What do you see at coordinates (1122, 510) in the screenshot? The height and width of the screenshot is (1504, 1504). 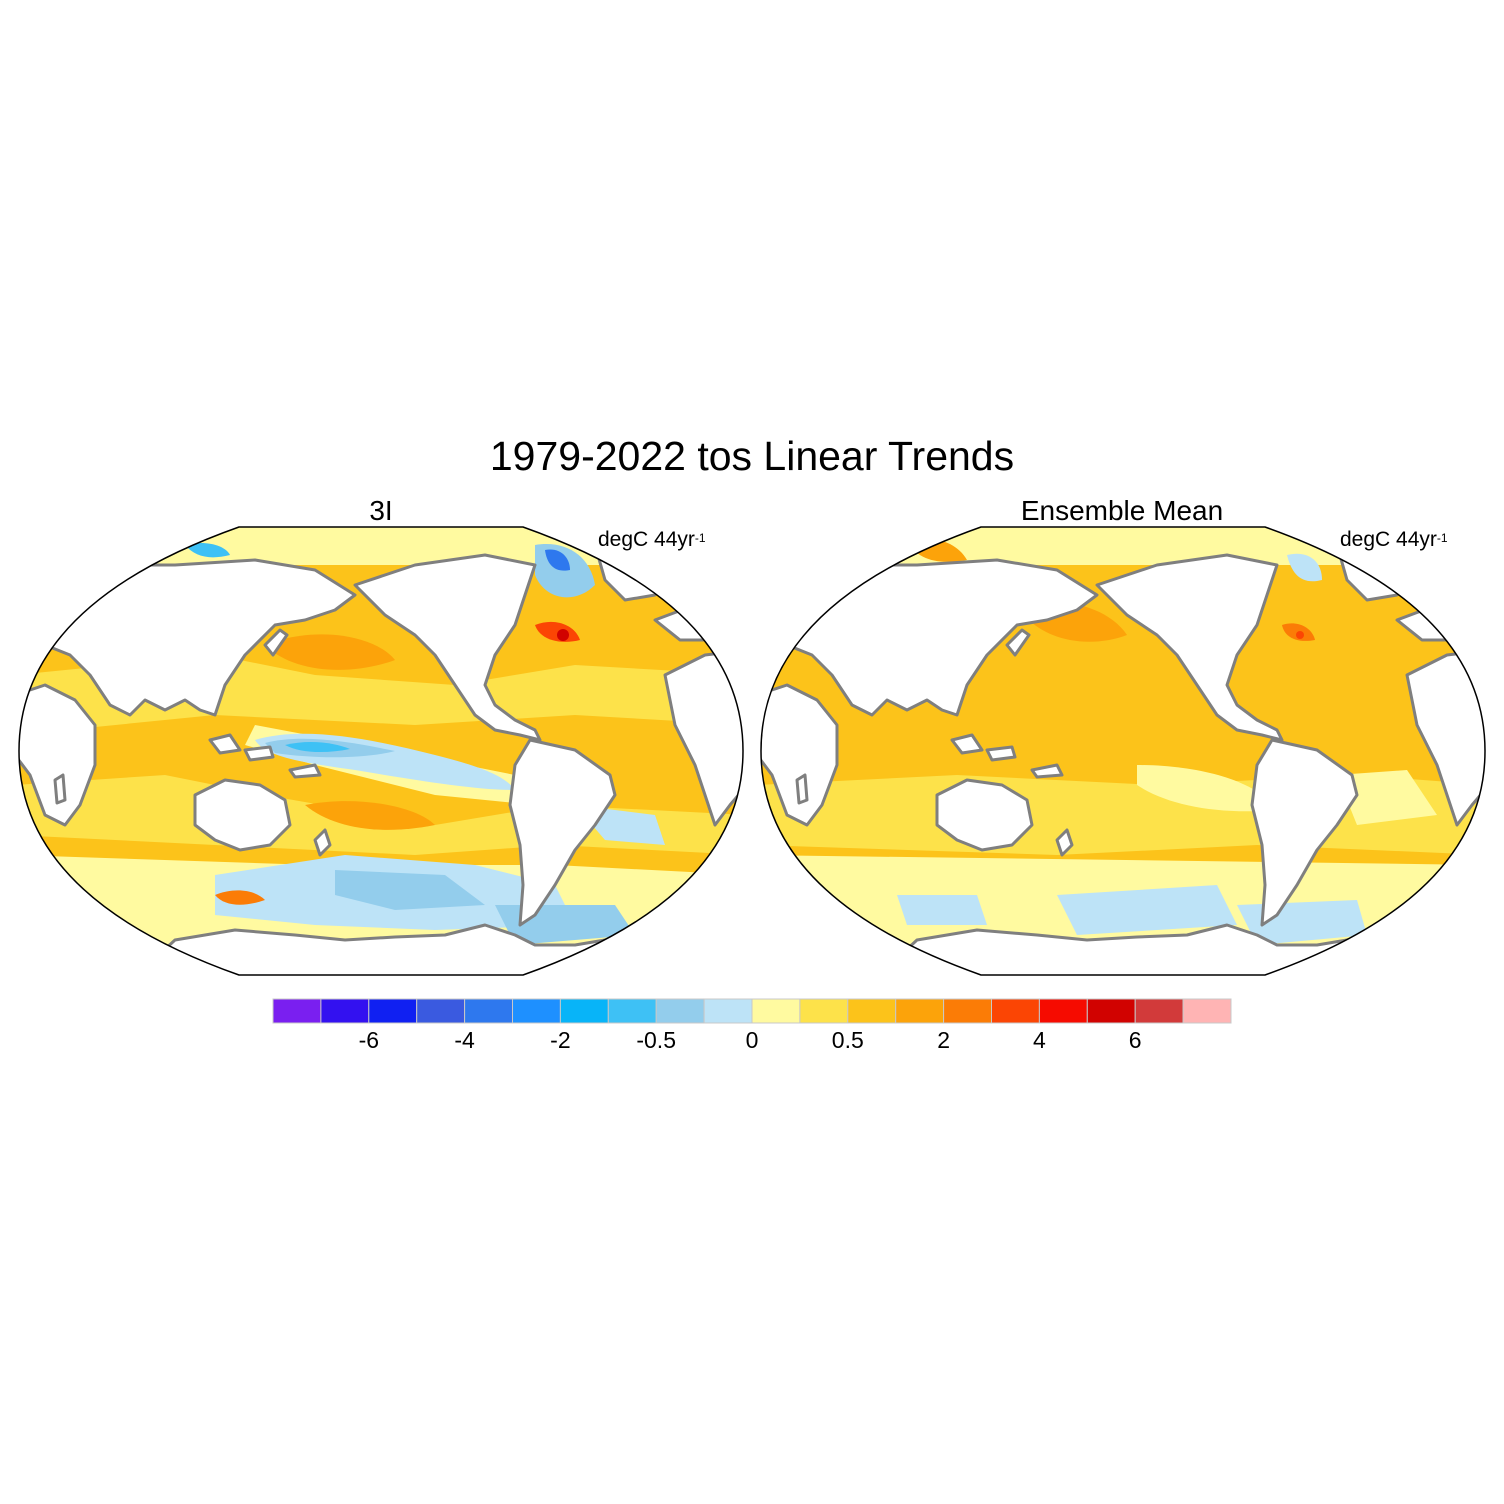 I see `panel-title-ensemble-mean: Ensemble Mean` at bounding box center [1122, 510].